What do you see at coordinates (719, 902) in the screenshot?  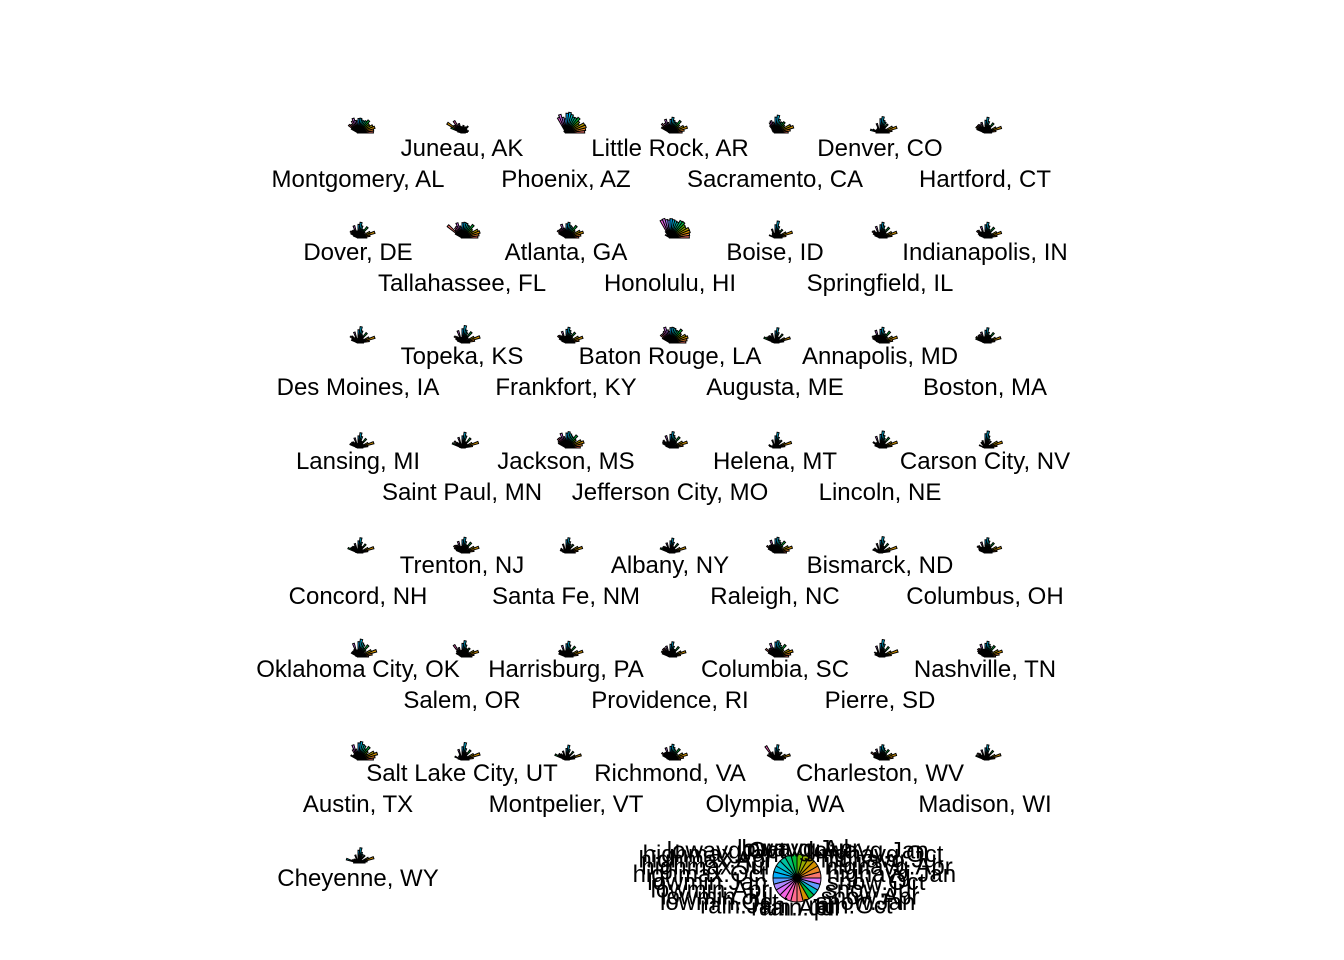 I see `key-label: lowmin.Oct` at bounding box center [719, 902].